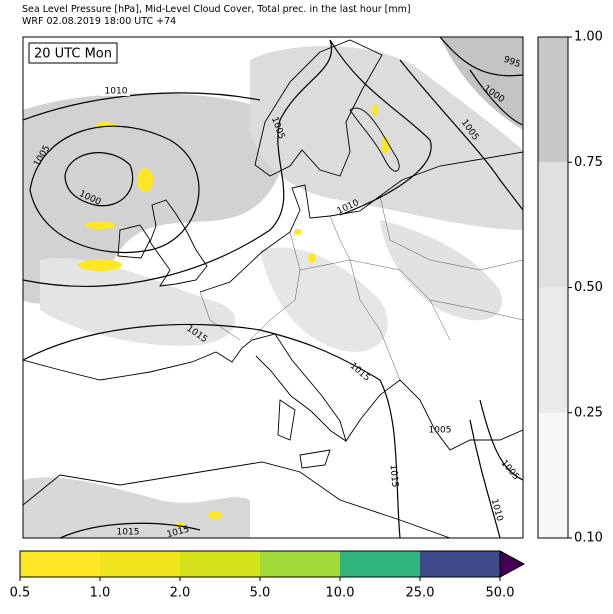 This screenshot has width=613, height=614. I want to click on colorbar-tick-label: 1.00, so click(588, 37).